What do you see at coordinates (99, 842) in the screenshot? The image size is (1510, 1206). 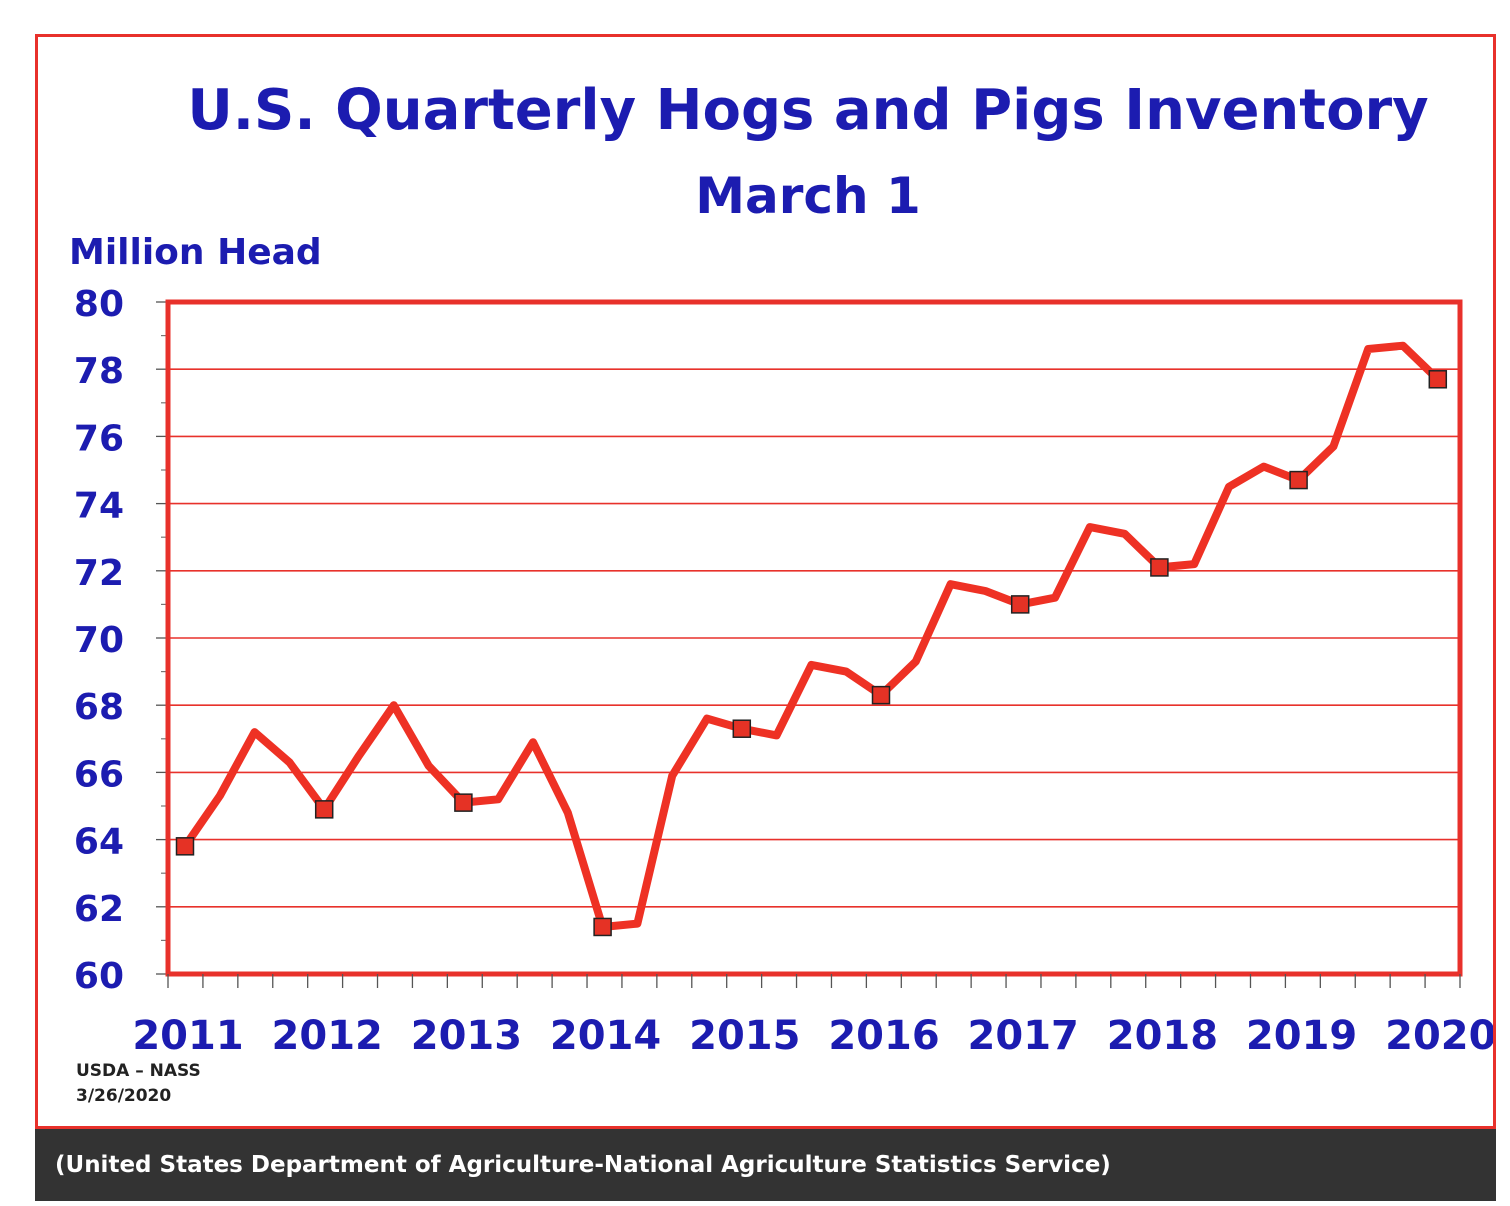 I see `y-tick-label-64: 64` at bounding box center [99, 842].